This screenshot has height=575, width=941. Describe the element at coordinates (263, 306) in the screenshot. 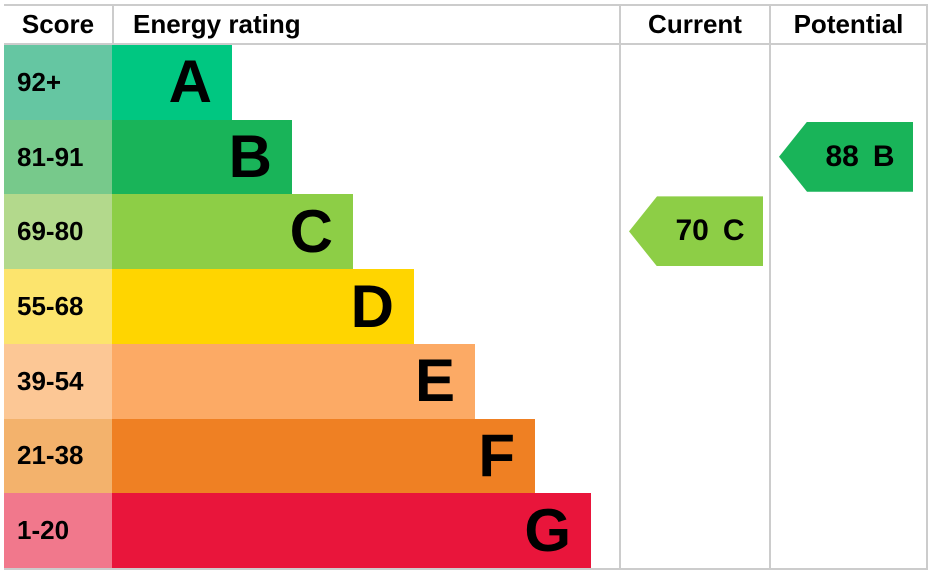

I see `band-bar: D` at that location.